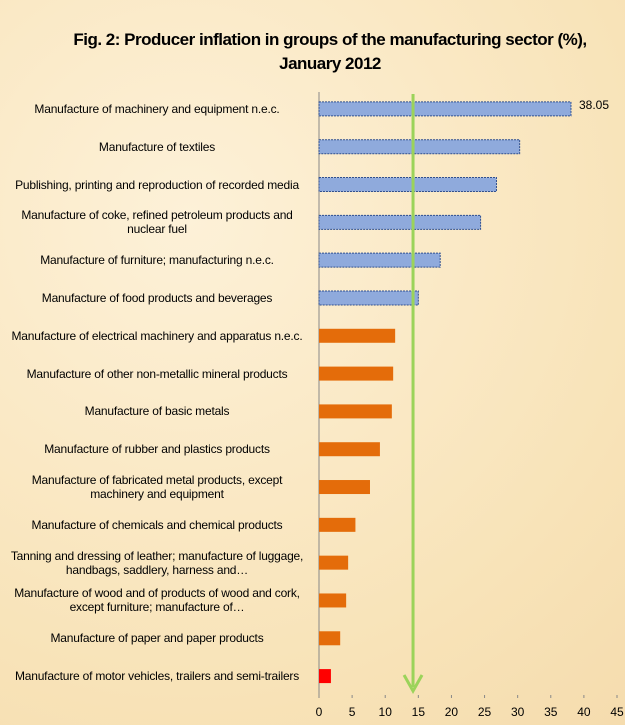 This screenshot has width=625, height=725. Describe the element at coordinates (584, 712) in the screenshot. I see `x-tick-label: 40` at that location.